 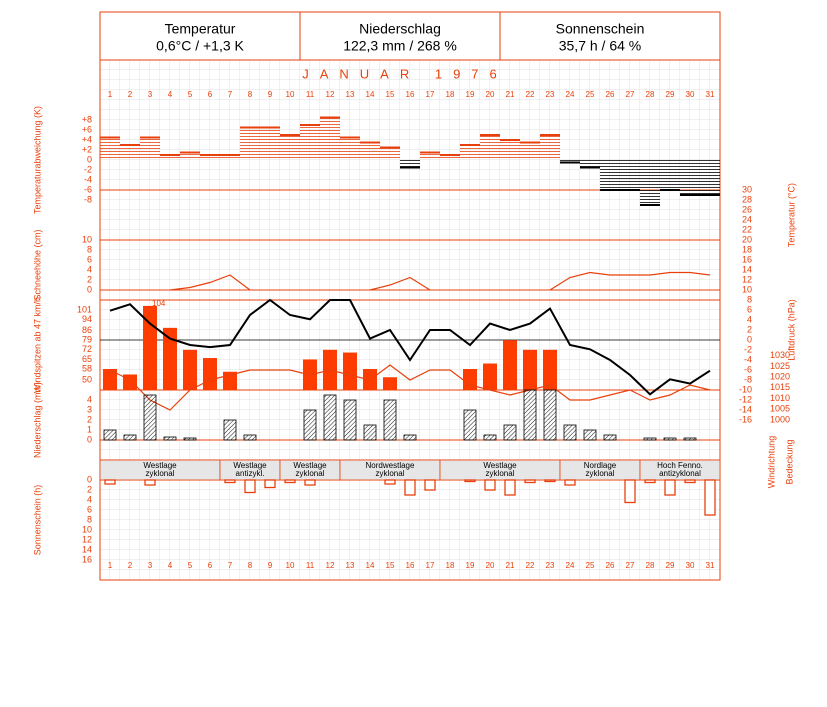 What do you see at coordinates (570, 565) in the screenshot?
I see `day-label: 24` at bounding box center [570, 565].